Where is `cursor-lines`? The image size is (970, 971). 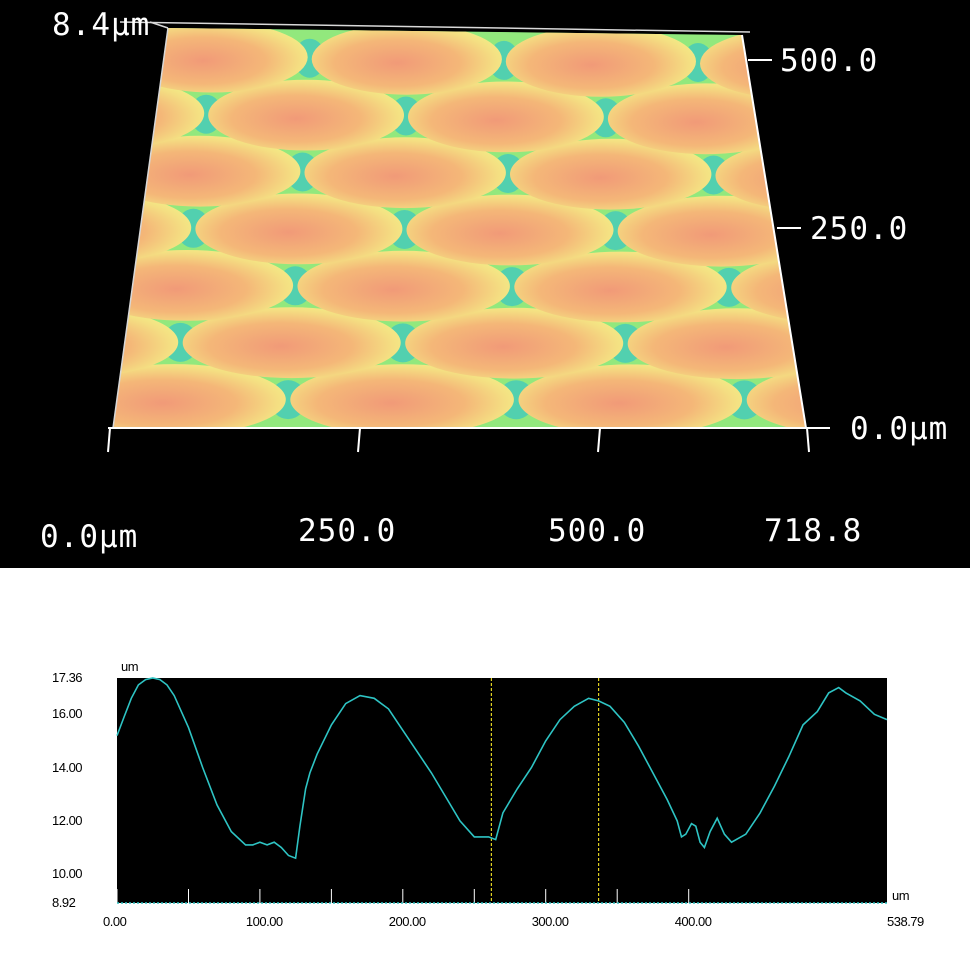 cursor-lines is located at coordinates (545, 790).